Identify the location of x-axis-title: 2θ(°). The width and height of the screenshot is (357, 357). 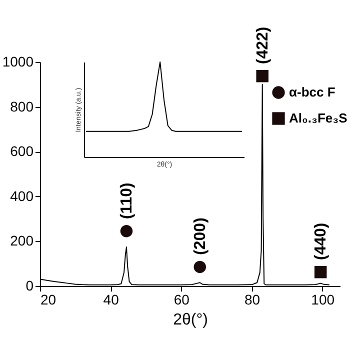
(190, 320).